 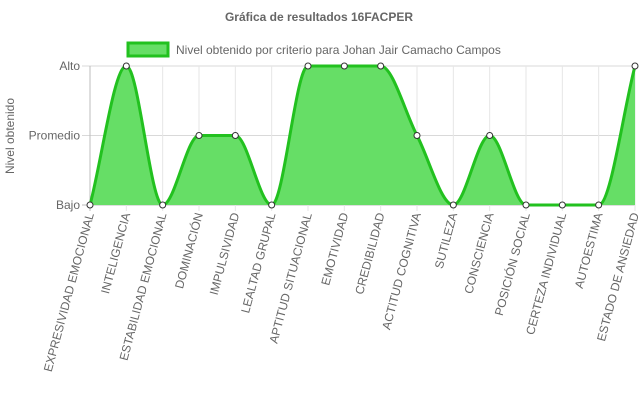 What do you see at coordinates (69, 292) in the screenshot?
I see `x-tick-label: EXPRESIVIDAD EMOCIONAL` at bounding box center [69, 292].